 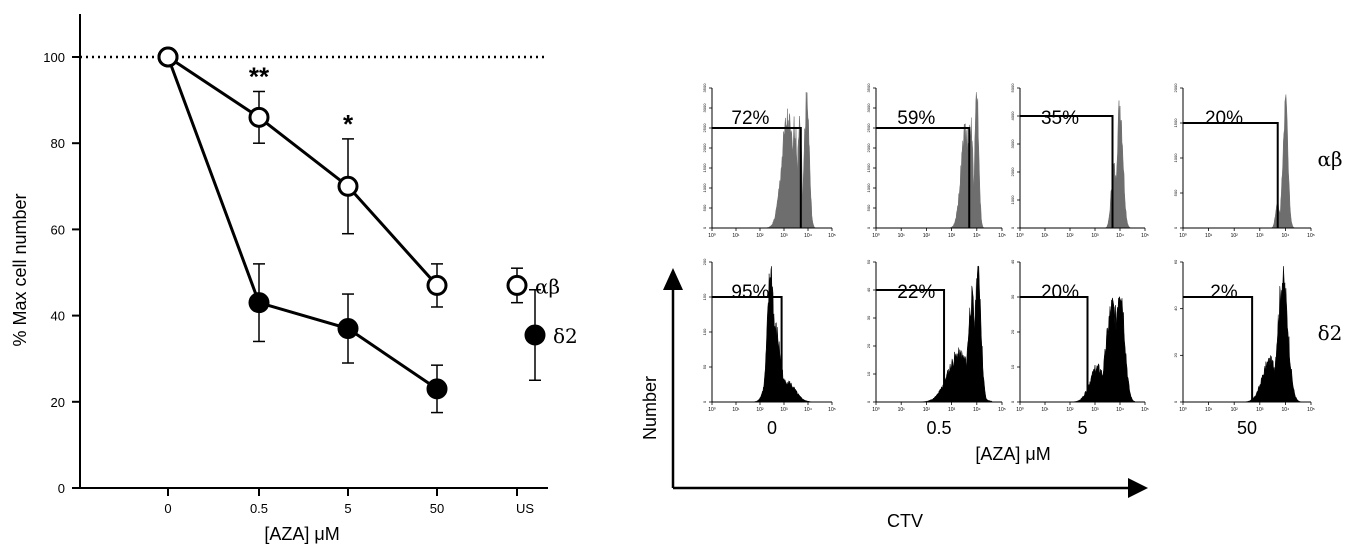 I want to click on panel-y-tick-label: 60, so click(x=1175, y=261).